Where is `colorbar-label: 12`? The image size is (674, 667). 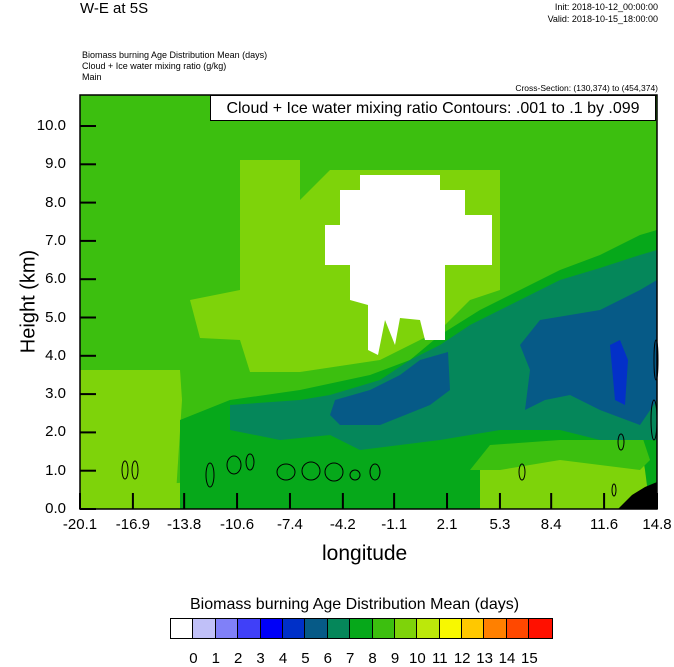 colorbar-label: 12 is located at coordinates (462, 658).